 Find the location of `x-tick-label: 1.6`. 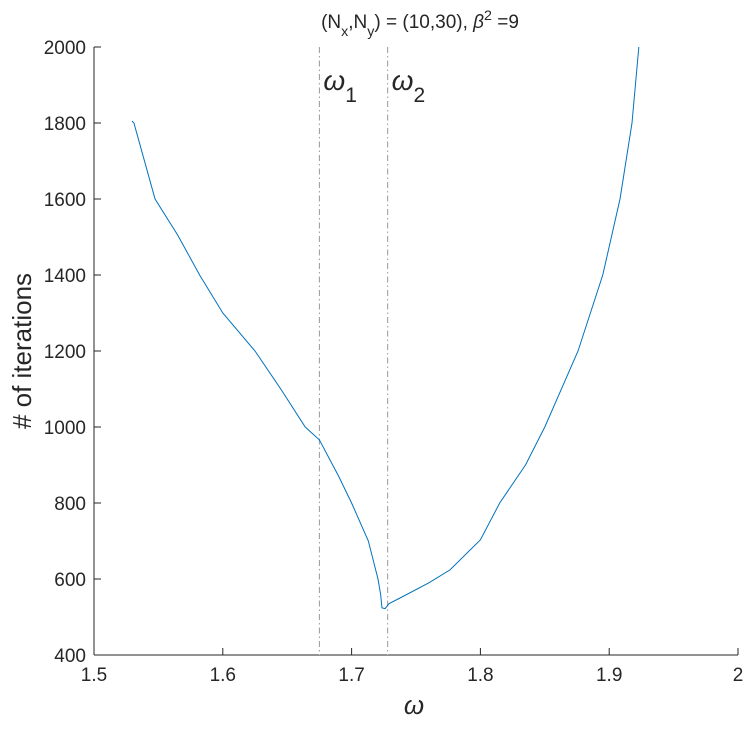

x-tick-label: 1.6 is located at coordinates (223, 675).